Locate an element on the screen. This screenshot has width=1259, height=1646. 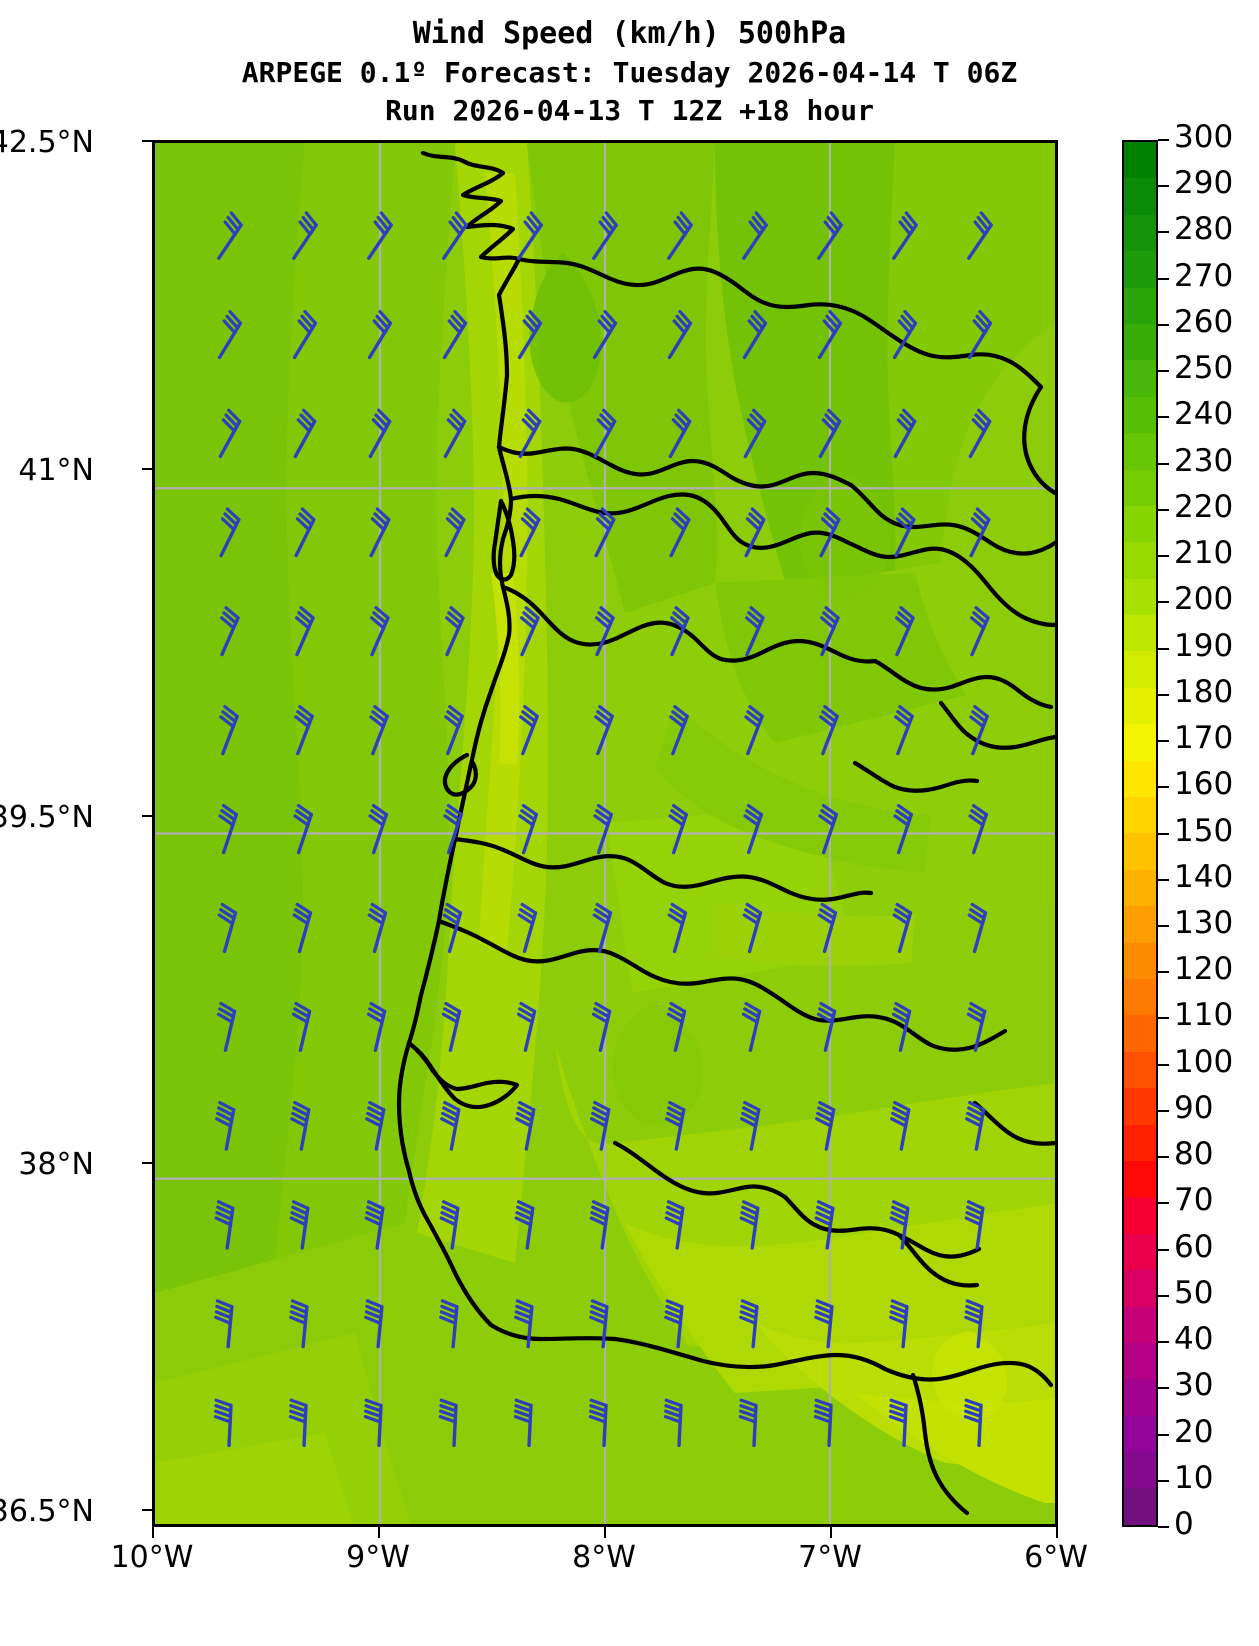
colorbar-tick-label: 70 is located at coordinates (1194, 1200).